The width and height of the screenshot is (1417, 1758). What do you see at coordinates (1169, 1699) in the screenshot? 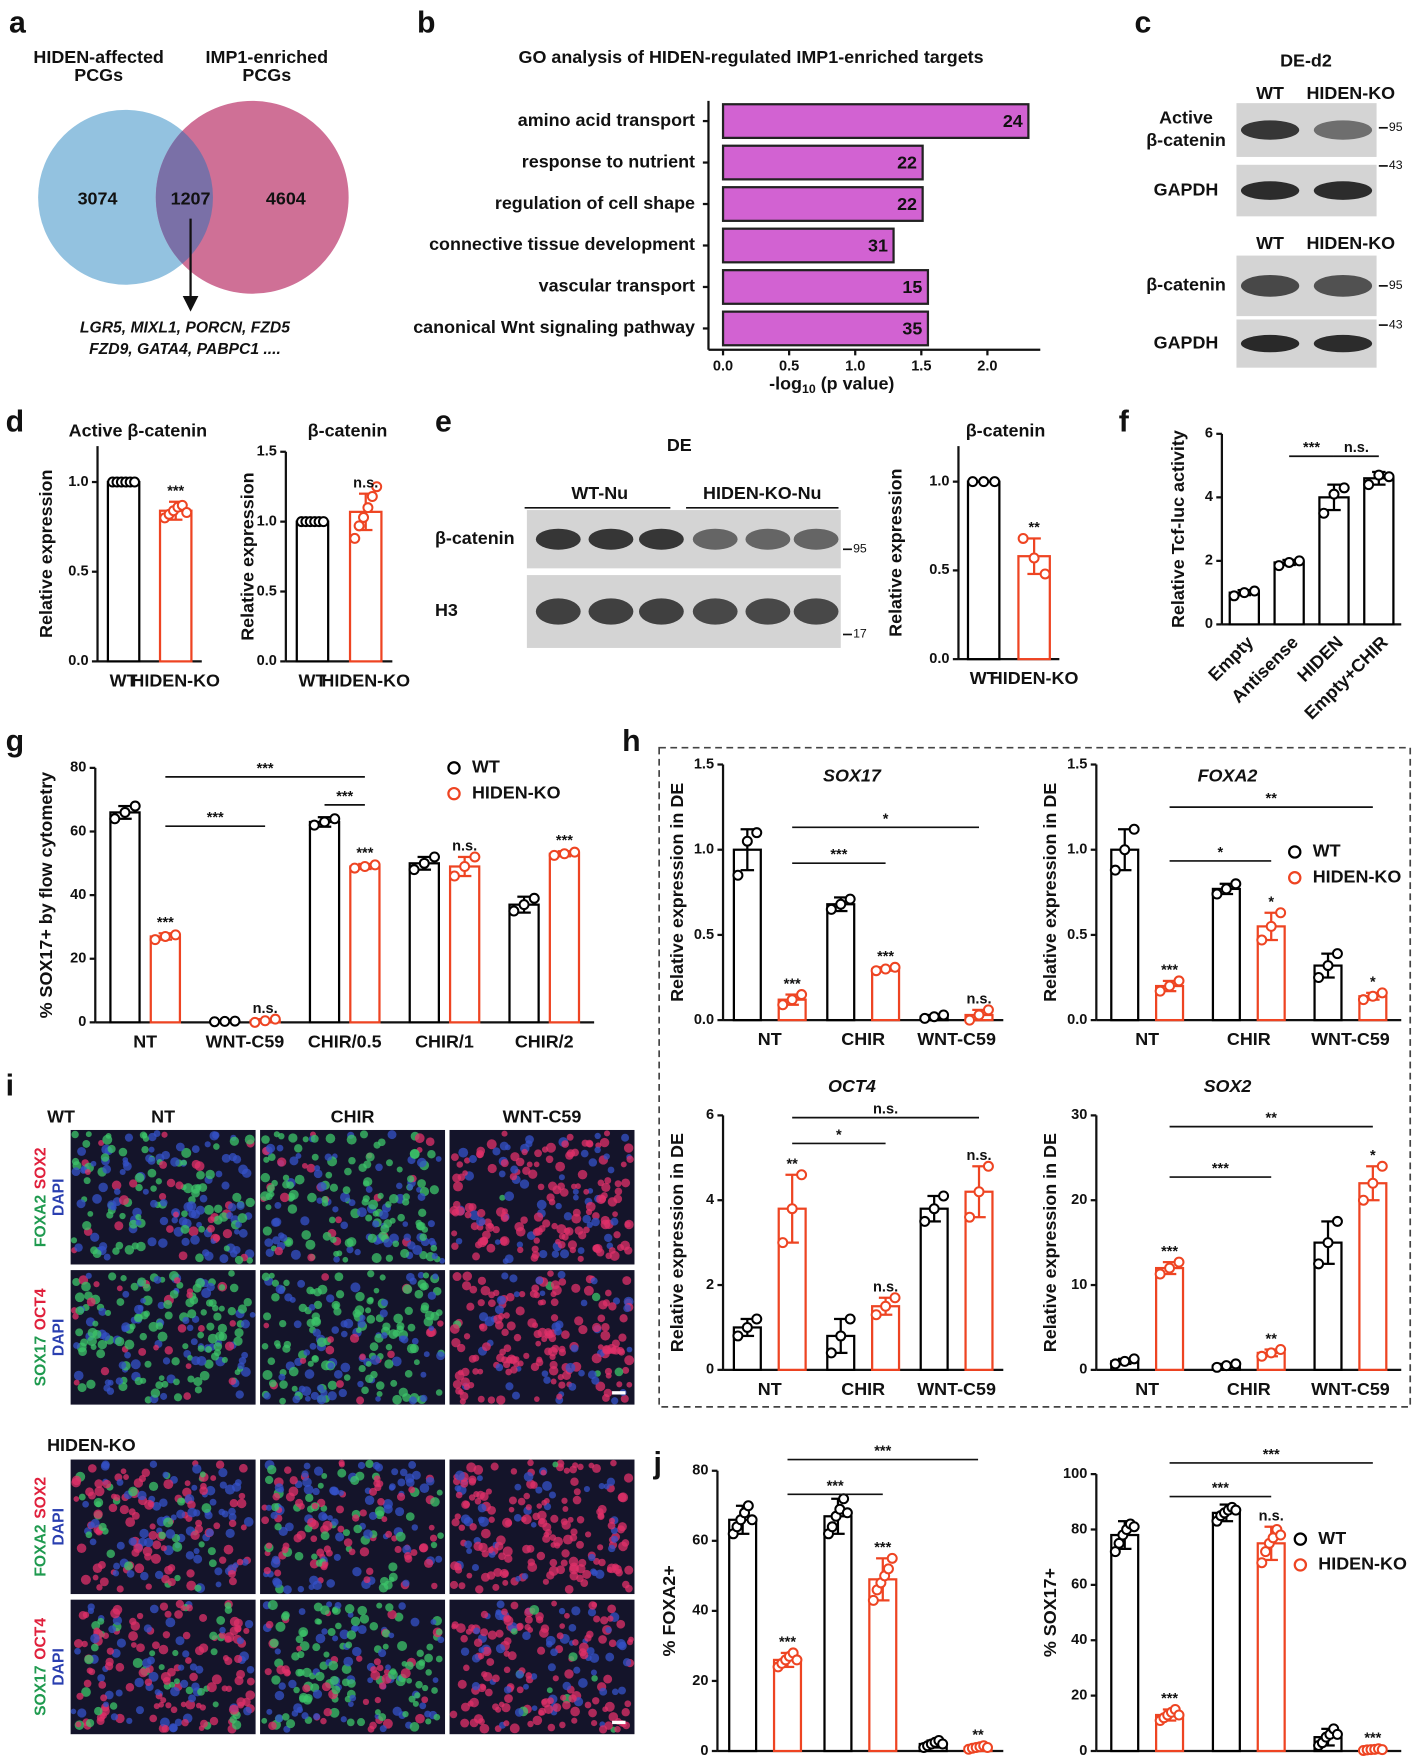
I see `significance-label: ***` at bounding box center [1169, 1699].